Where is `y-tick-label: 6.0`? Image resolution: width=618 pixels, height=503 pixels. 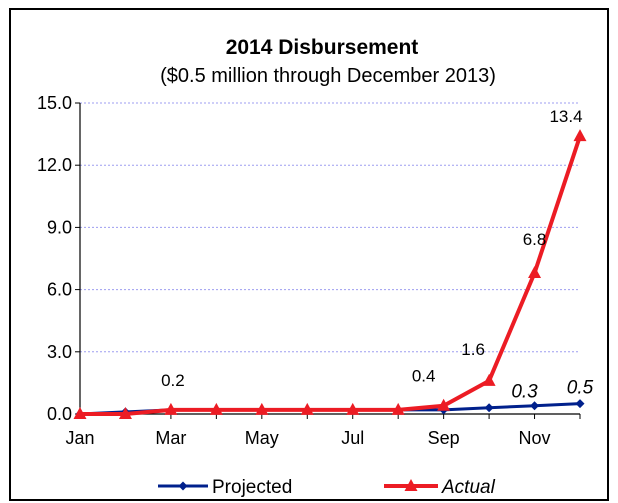
y-tick-label: 6.0 is located at coordinates (59, 290).